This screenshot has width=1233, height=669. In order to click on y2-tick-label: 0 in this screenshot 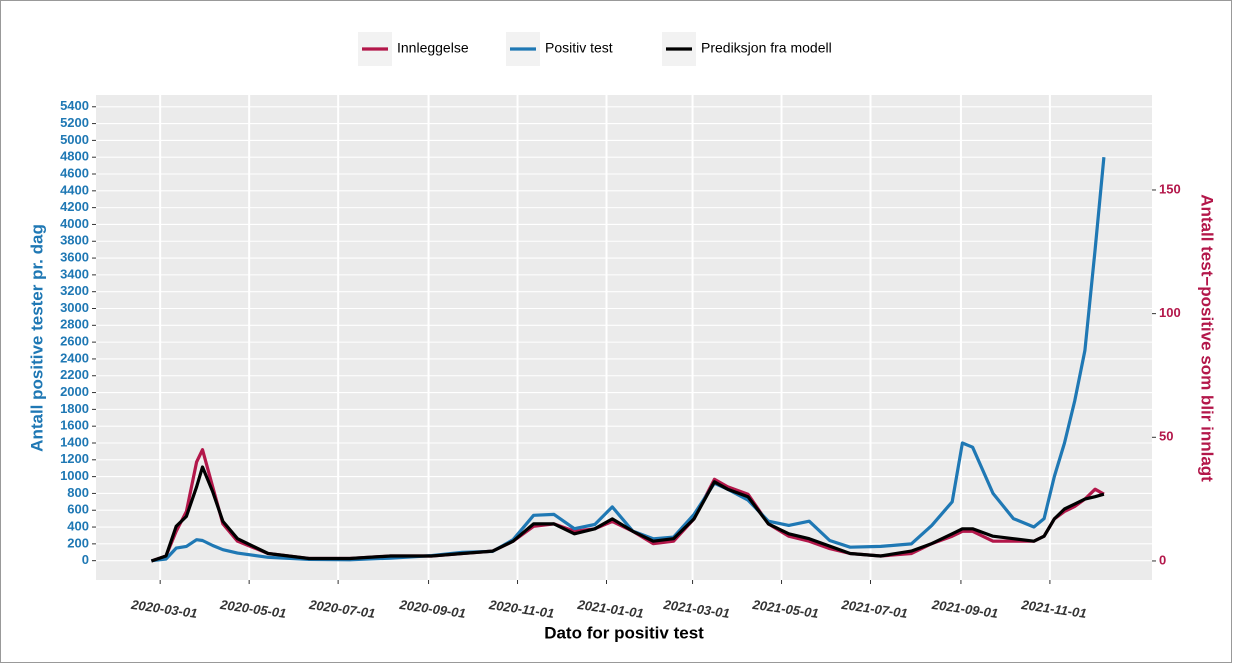, I will do `click(1162, 559)`.